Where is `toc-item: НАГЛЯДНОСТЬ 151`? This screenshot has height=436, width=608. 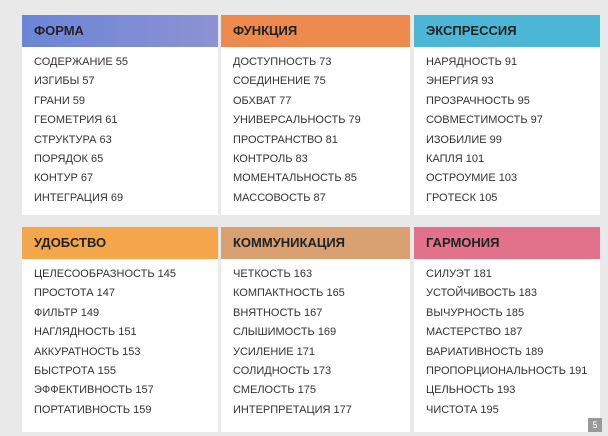 toc-item: НАГЛЯДНОСТЬ 151 is located at coordinates (85, 332).